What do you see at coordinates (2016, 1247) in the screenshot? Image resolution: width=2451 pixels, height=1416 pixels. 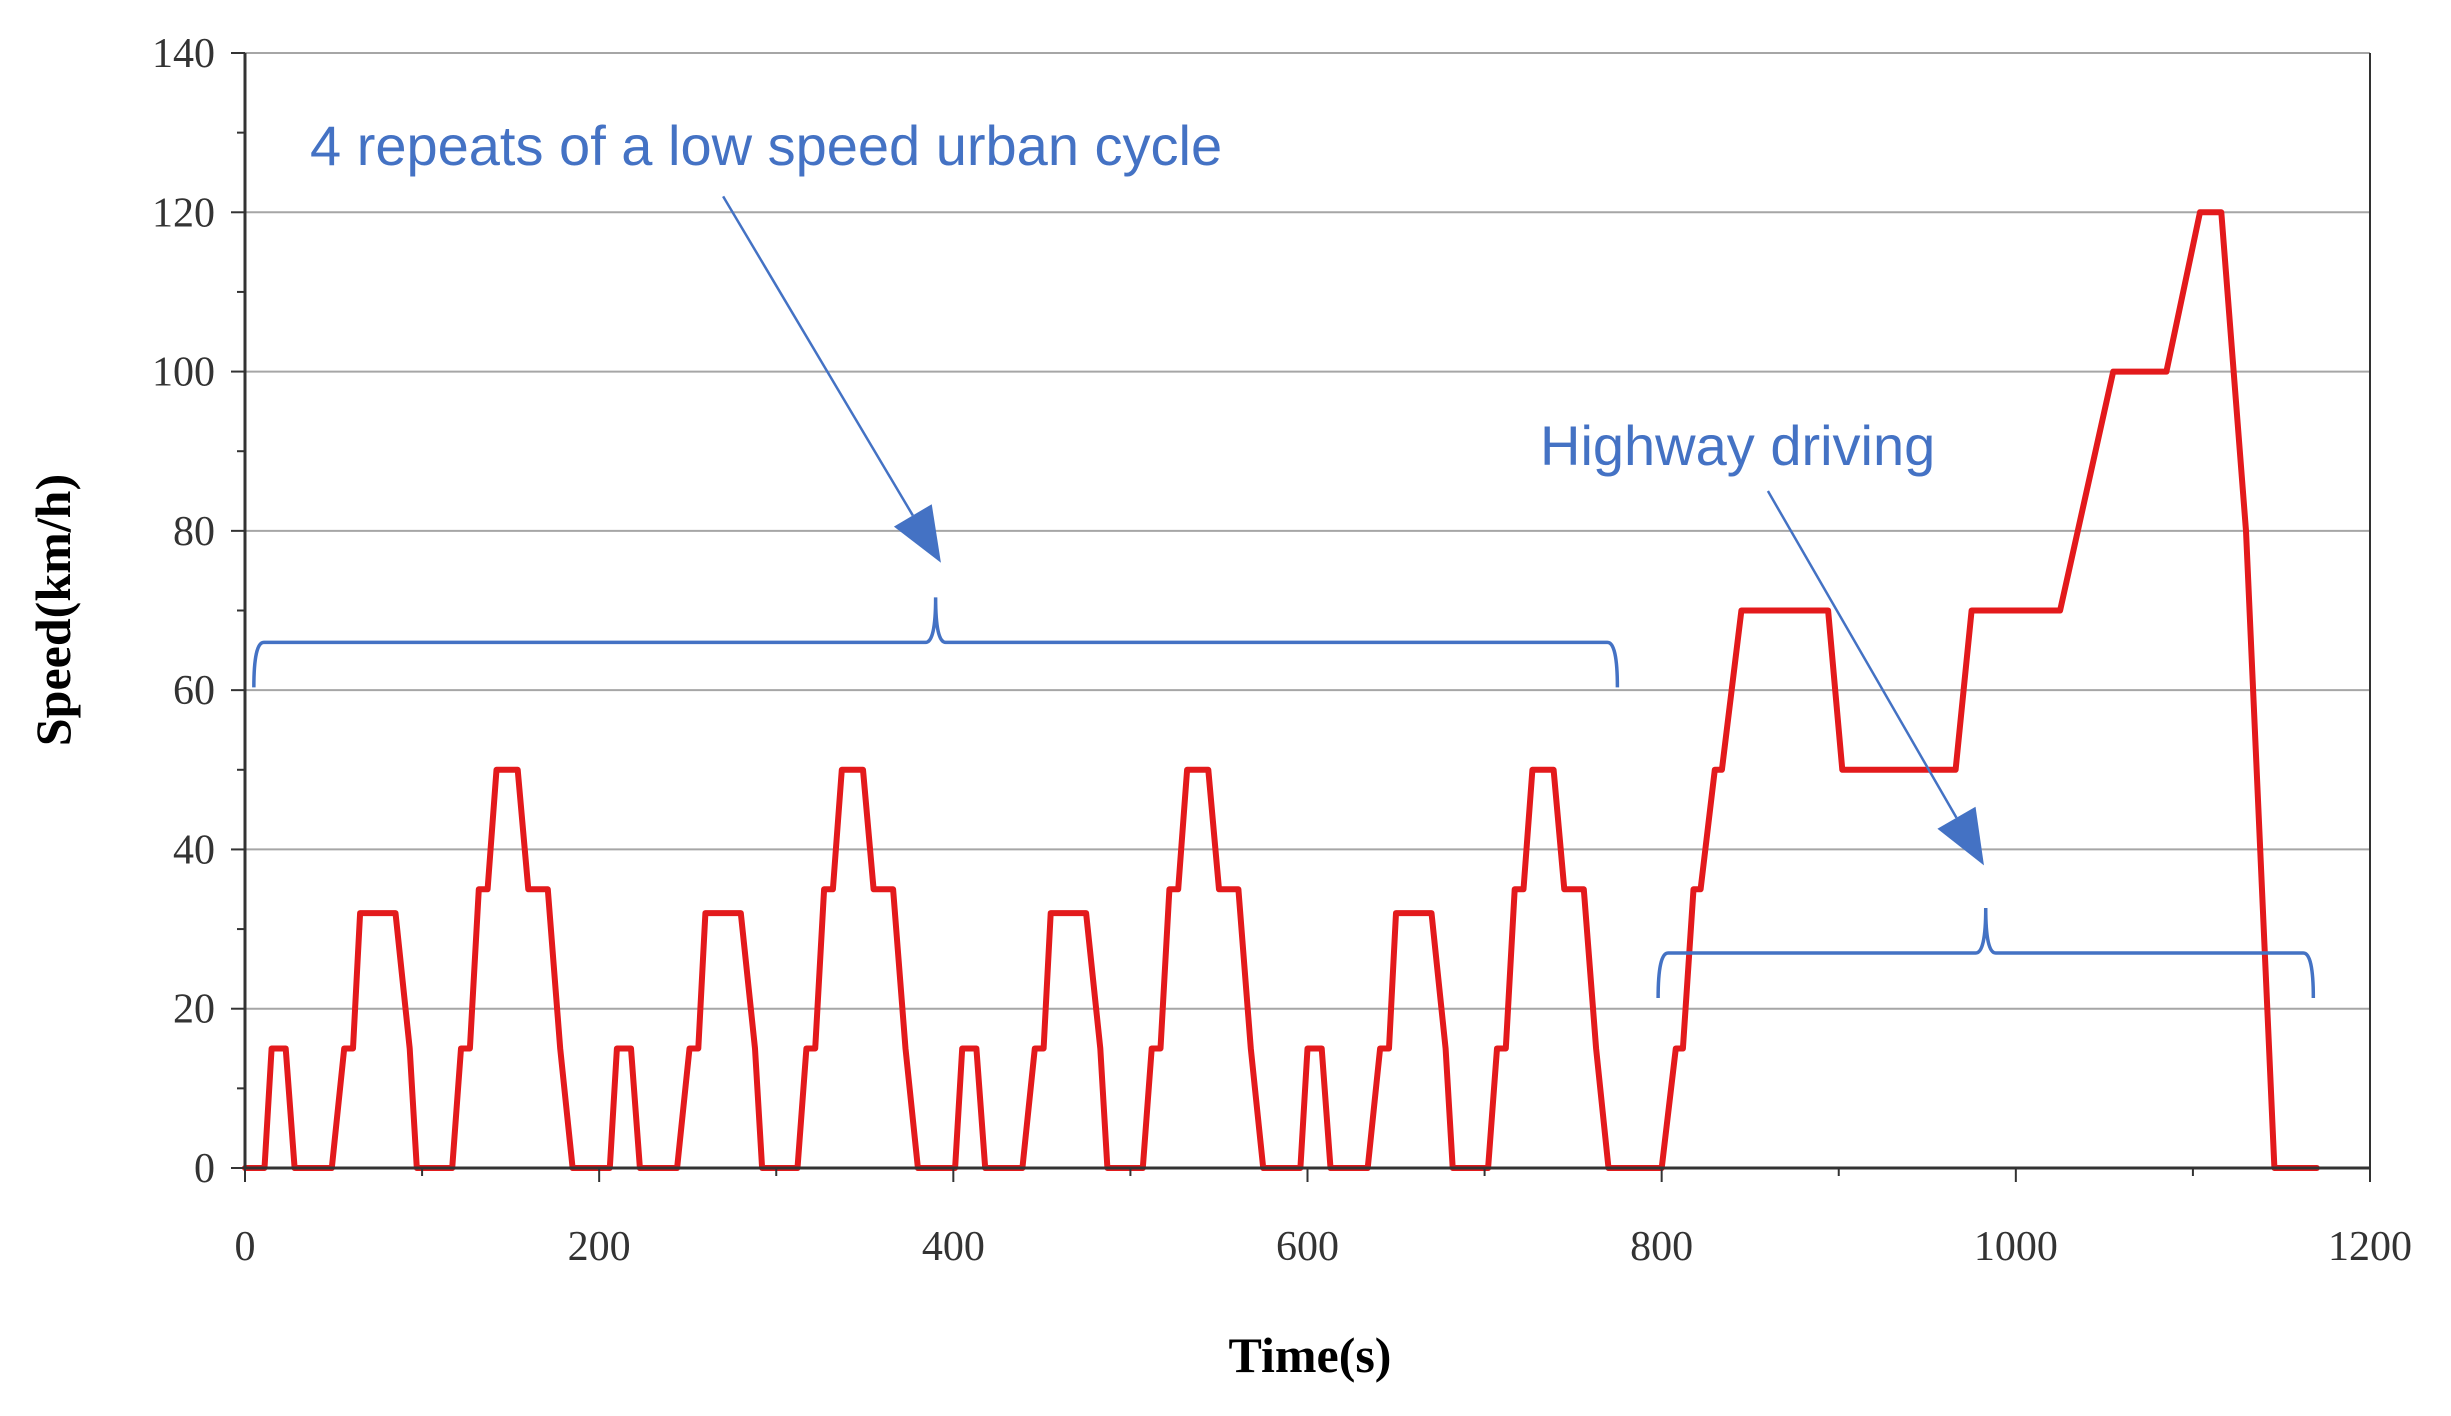 I see `x-tick-label-1000: 1000` at bounding box center [2016, 1247].